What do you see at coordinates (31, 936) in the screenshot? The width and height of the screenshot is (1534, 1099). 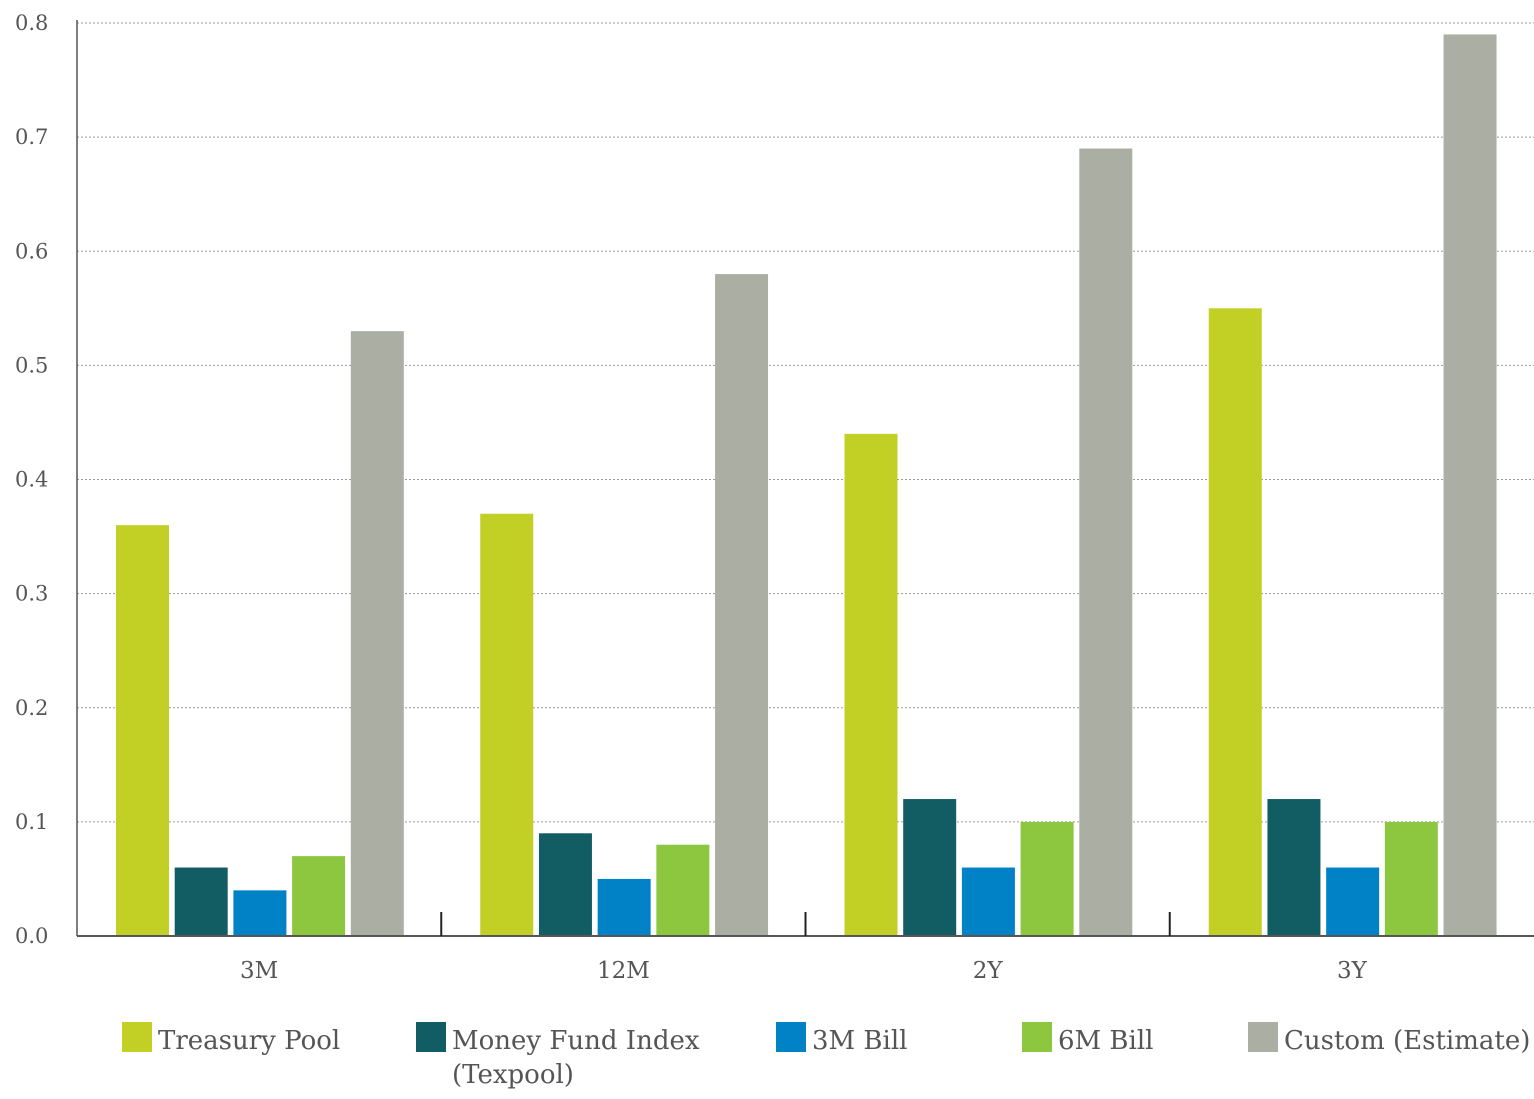 I see `y-tick-label: 0.0` at bounding box center [31, 936].